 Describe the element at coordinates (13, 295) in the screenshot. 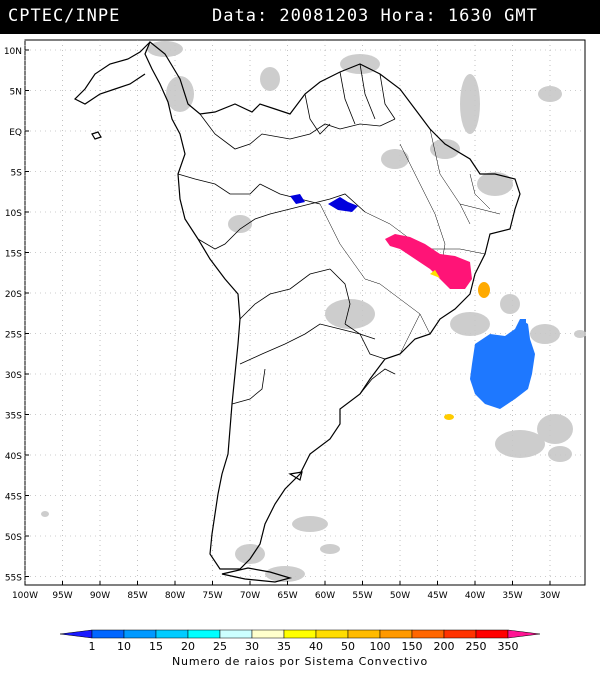

I see `lat-label: 20S` at that location.